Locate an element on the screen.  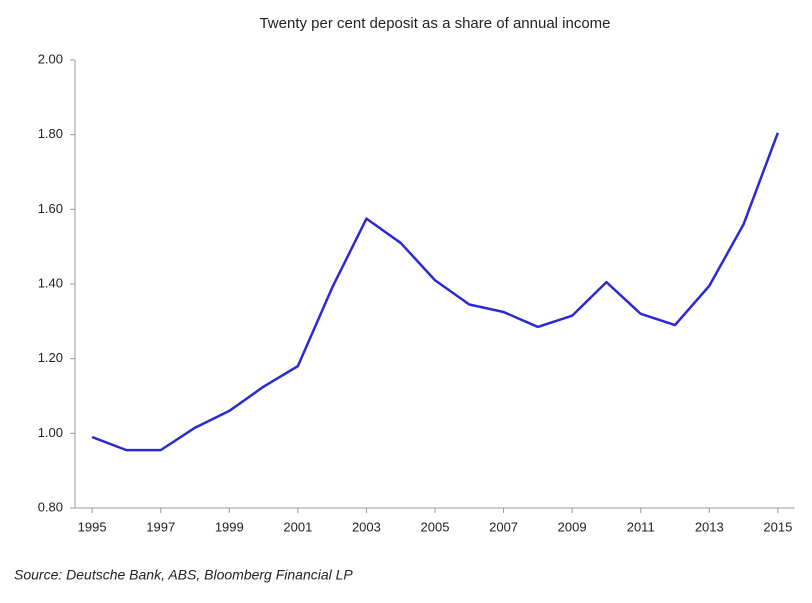
x-tick-label: 1997 is located at coordinates (160, 526).